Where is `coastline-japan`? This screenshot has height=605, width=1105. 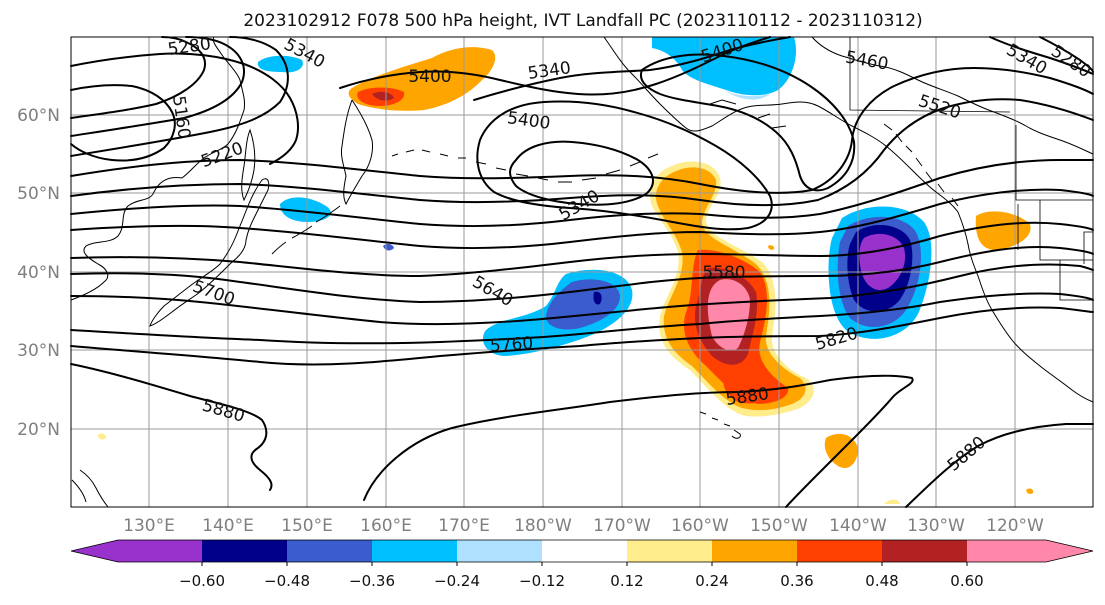 coastline-japan is located at coordinates (209, 252).